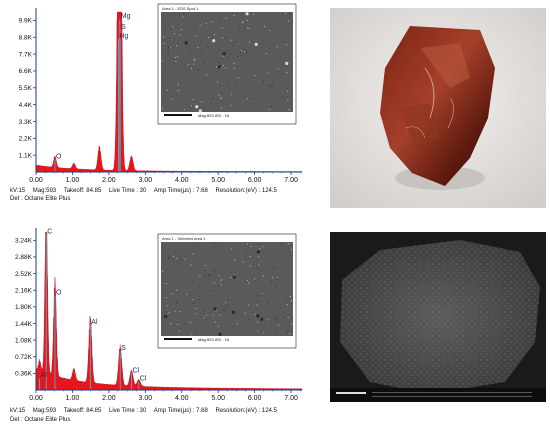 This screenshot has height=429, width=550. What do you see at coordinates (82, 411) in the screenshot?
I see `meta-takeoff: Takeoff: 84.85` at bounding box center [82, 411].